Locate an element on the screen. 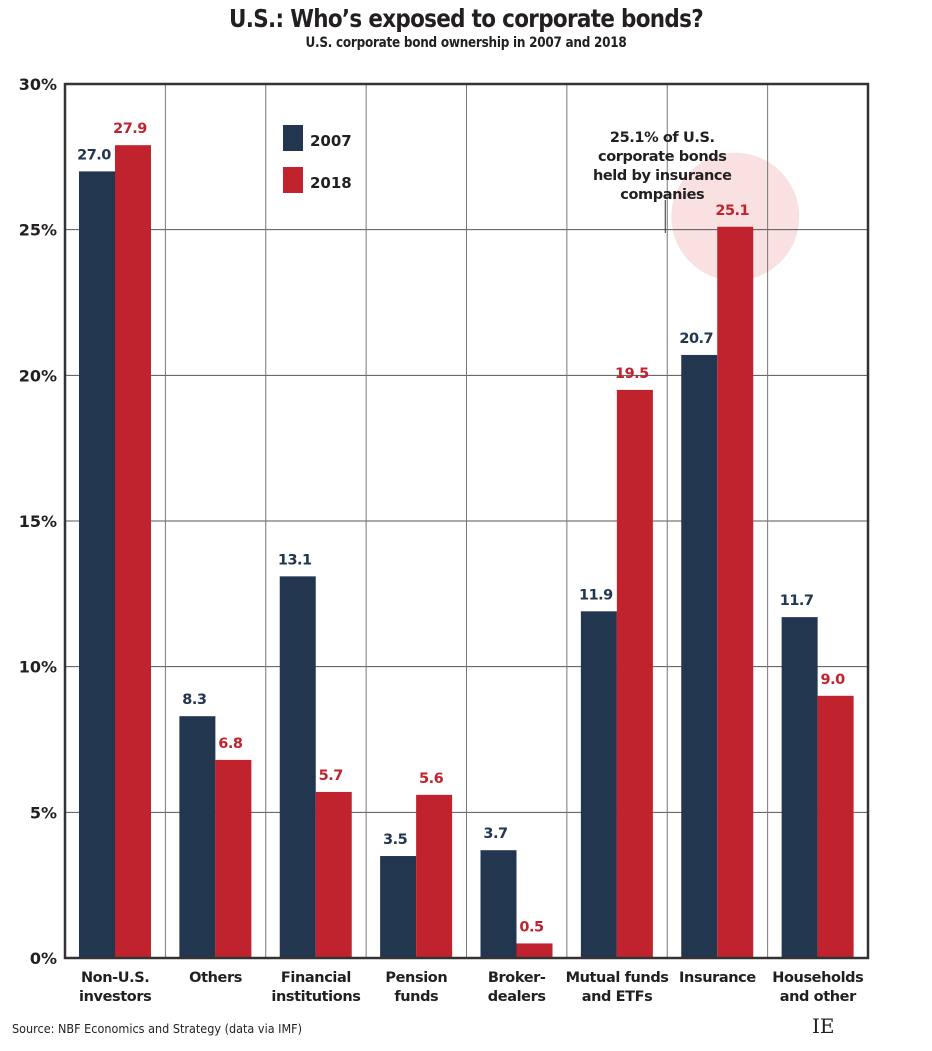 This screenshot has width=932, height=1051. x-tick-label: Pension is located at coordinates (416, 978).